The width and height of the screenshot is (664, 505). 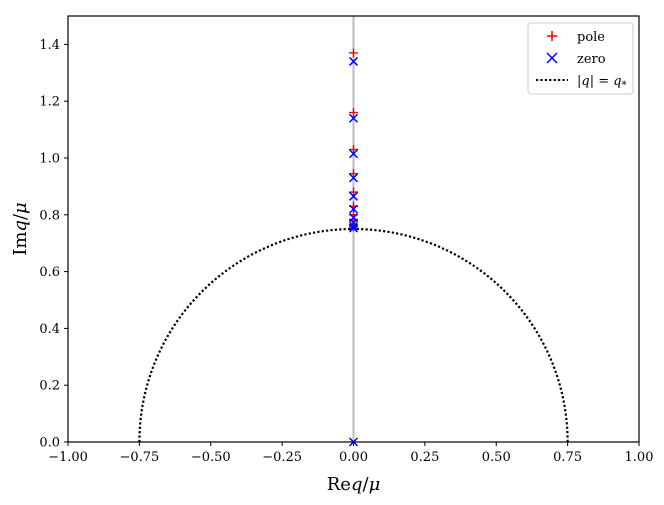 What do you see at coordinates (375, 484) in the screenshot?
I see `x-axis-label-mu: μ` at bounding box center [375, 484].